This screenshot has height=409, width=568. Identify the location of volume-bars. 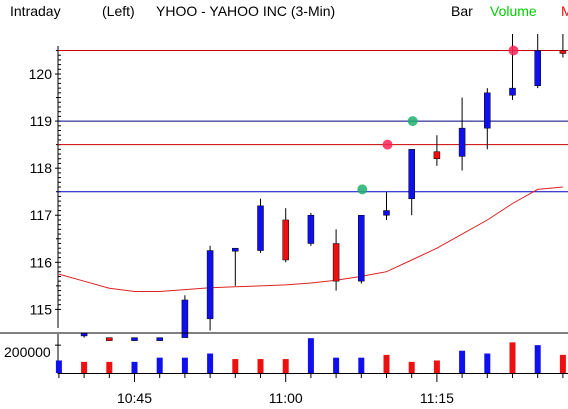
(310, 355).